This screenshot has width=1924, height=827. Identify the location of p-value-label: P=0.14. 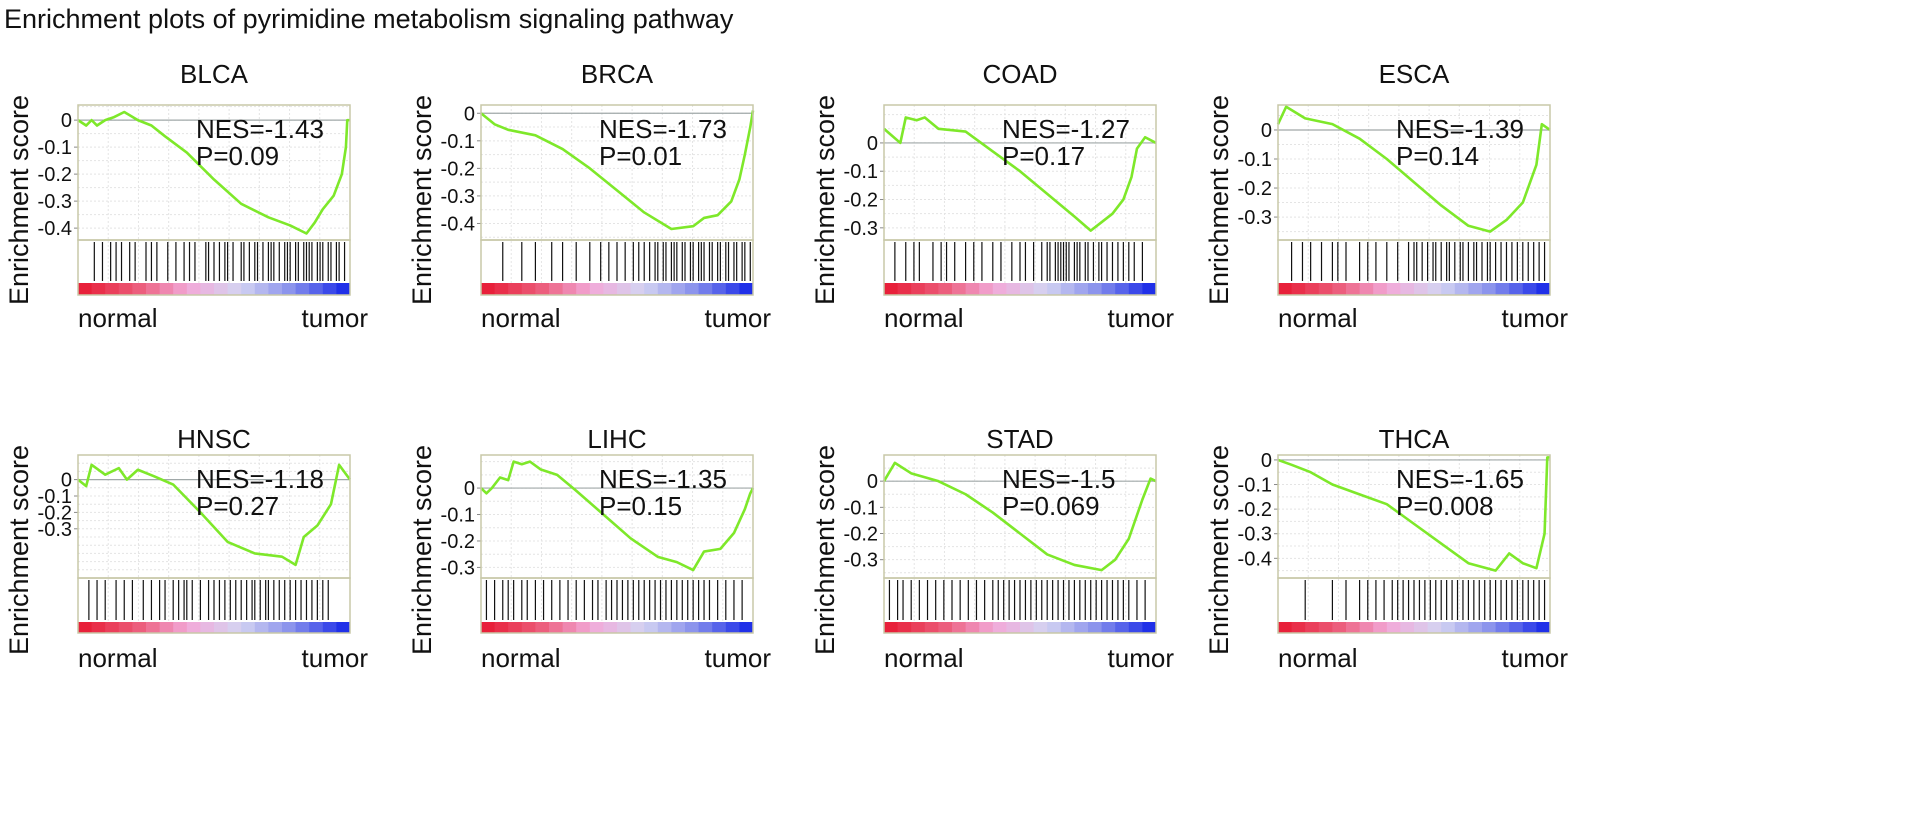
(1437, 156).